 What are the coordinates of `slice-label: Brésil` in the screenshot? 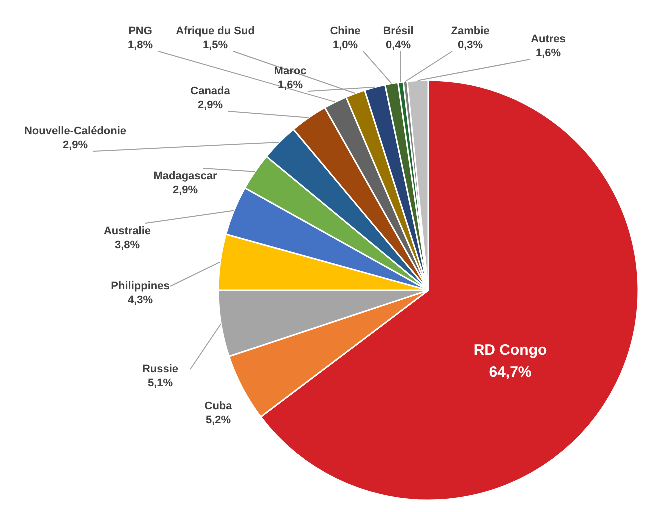 It's located at (398, 32).